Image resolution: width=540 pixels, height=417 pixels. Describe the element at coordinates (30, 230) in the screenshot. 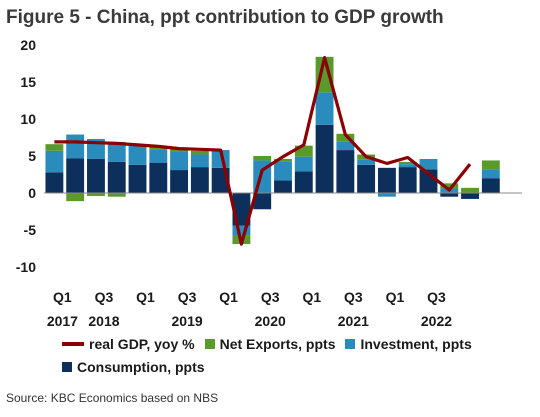

I see `y-tick-label: -5` at that location.